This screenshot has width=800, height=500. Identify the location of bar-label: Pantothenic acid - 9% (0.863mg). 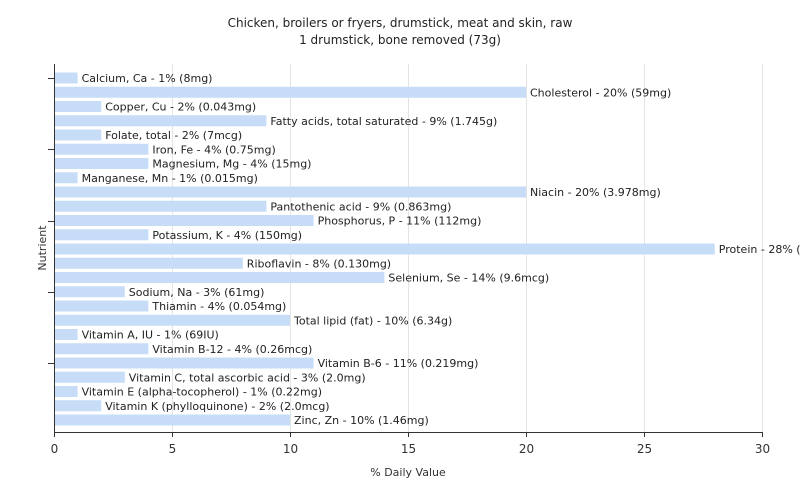
(360, 206).